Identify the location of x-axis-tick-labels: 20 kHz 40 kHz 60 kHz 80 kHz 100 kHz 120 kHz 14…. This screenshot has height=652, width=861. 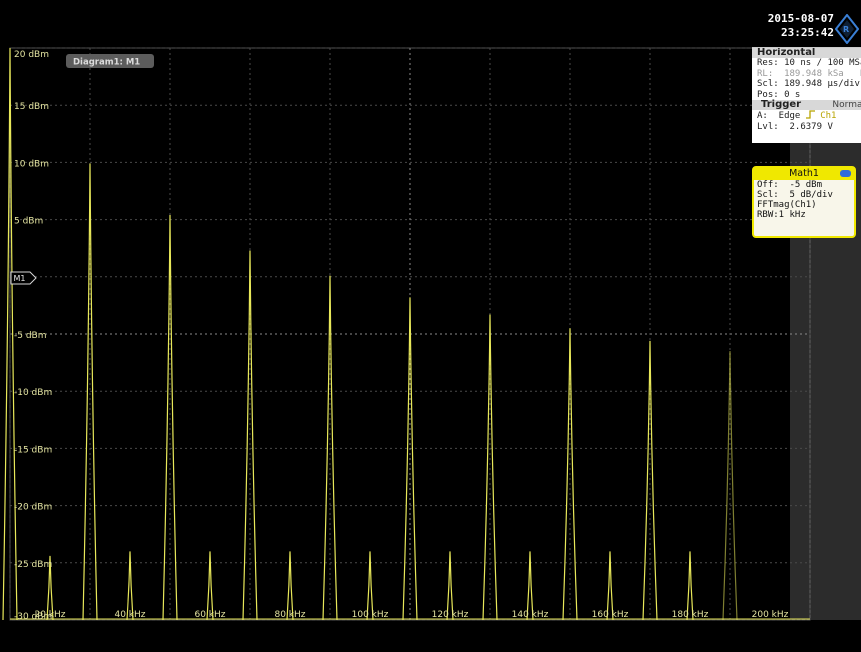
(411, 615).